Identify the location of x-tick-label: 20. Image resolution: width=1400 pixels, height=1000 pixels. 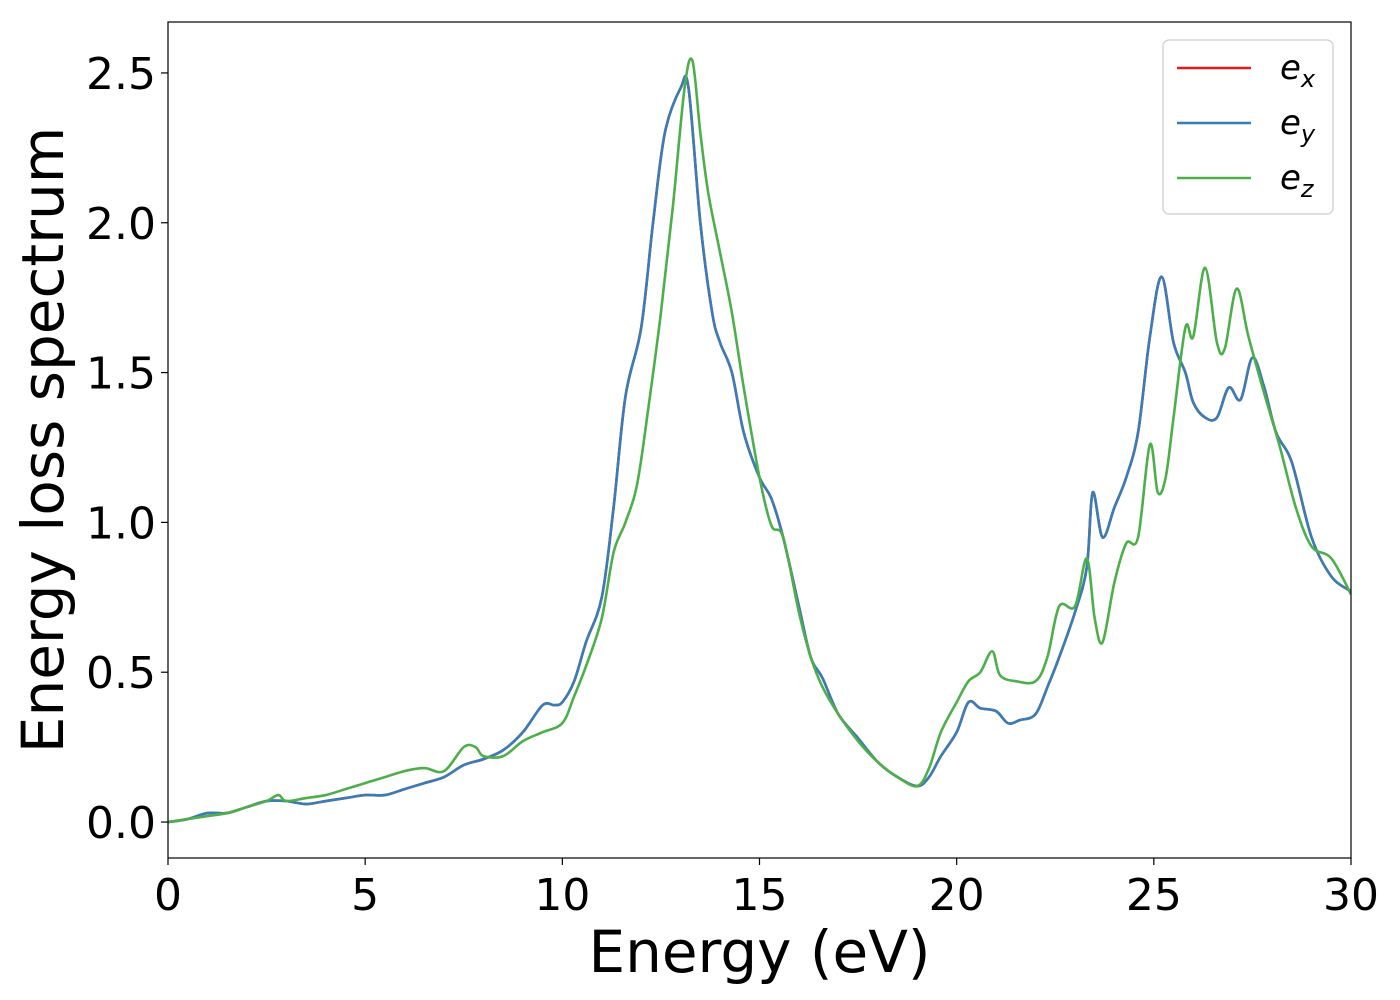
(957, 895).